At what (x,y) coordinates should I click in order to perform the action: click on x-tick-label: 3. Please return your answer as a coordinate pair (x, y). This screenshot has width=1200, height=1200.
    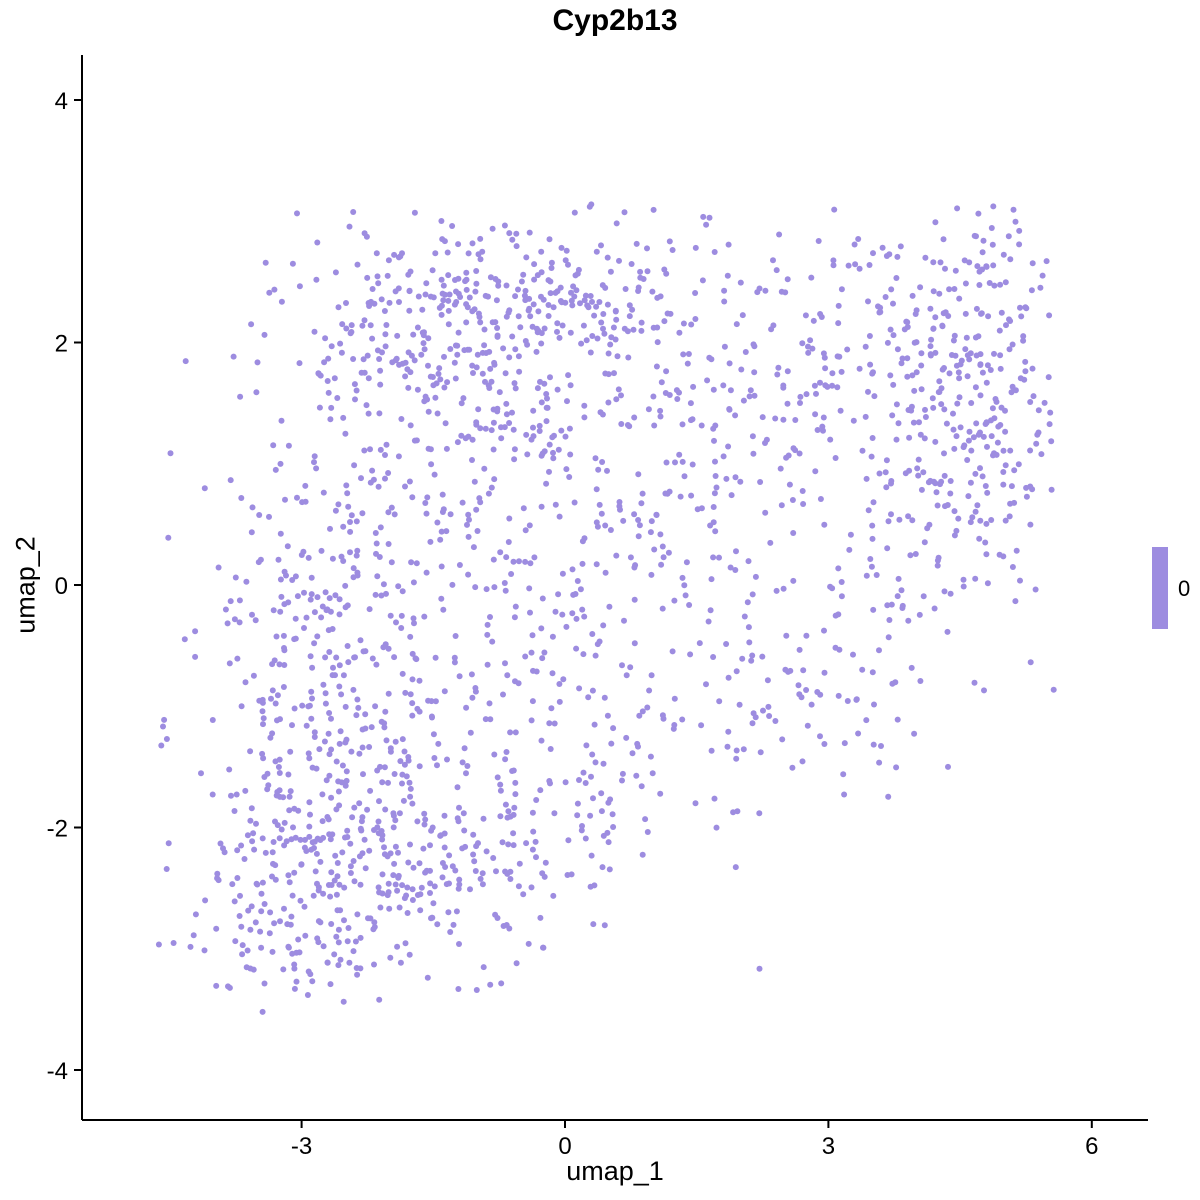
    Looking at the image, I should click on (828, 1146).